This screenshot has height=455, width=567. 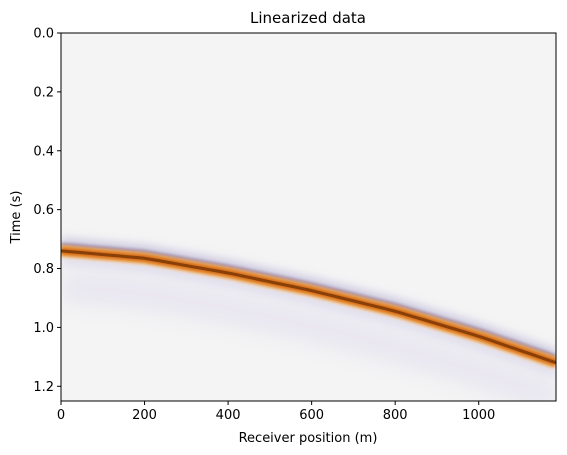 What do you see at coordinates (43, 92) in the screenshot?
I see `y-tick-label: 0.2` at bounding box center [43, 92].